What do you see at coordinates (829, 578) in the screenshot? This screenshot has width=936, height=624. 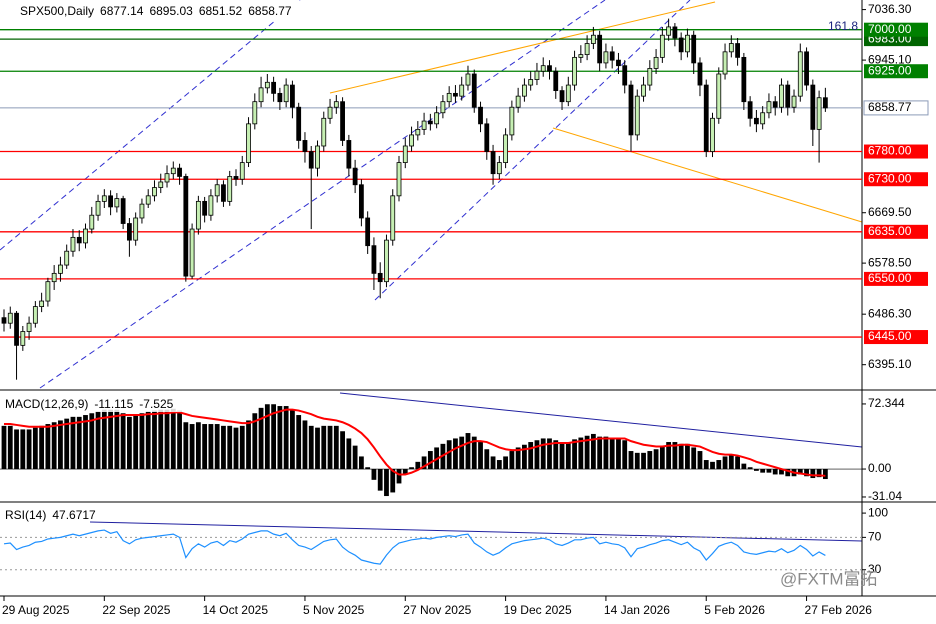 I see `watermark: @FXTM富拓` at bounding box center [829, 578].